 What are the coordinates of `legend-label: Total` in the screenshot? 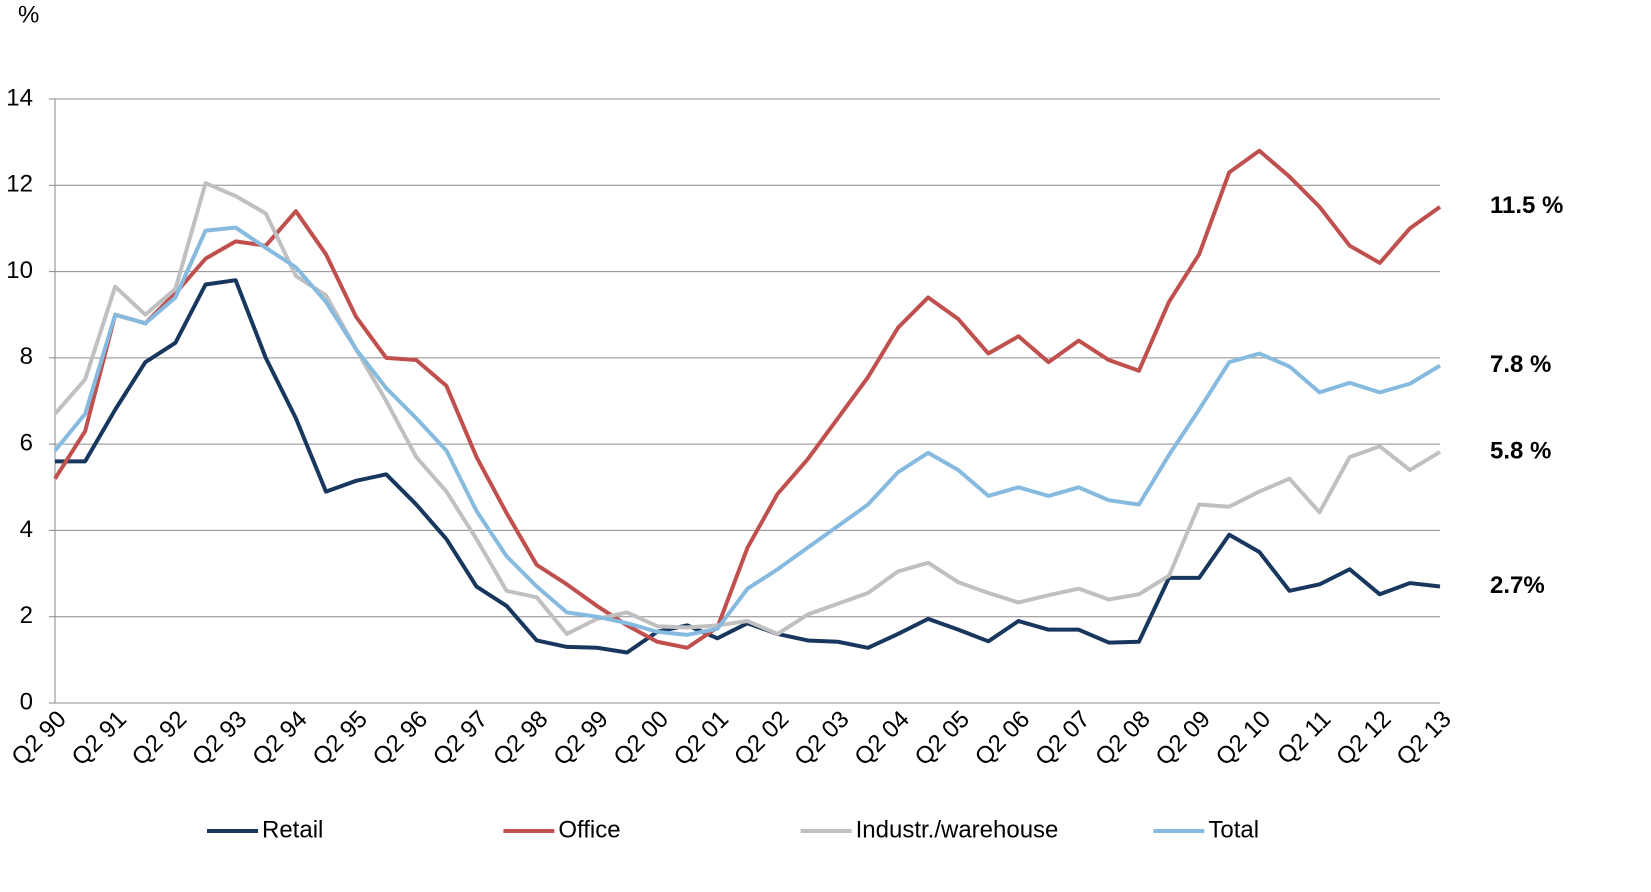 It's located at (1233, 829).